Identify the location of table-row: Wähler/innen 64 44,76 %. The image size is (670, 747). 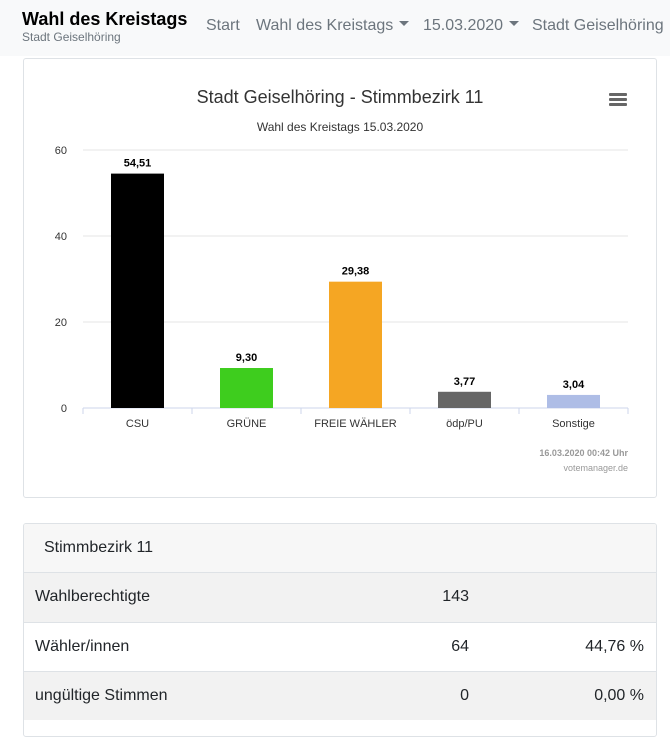
(340, 646).